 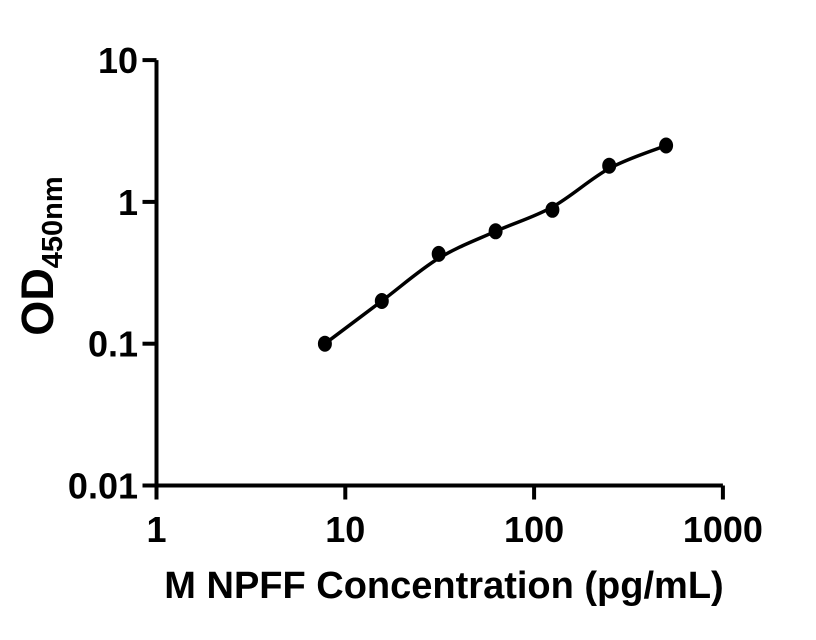 What do you see at coordinates (113, 344) in the screenshot?
I see `y-tick-label: 0.1` at bounding box center [113, 344].